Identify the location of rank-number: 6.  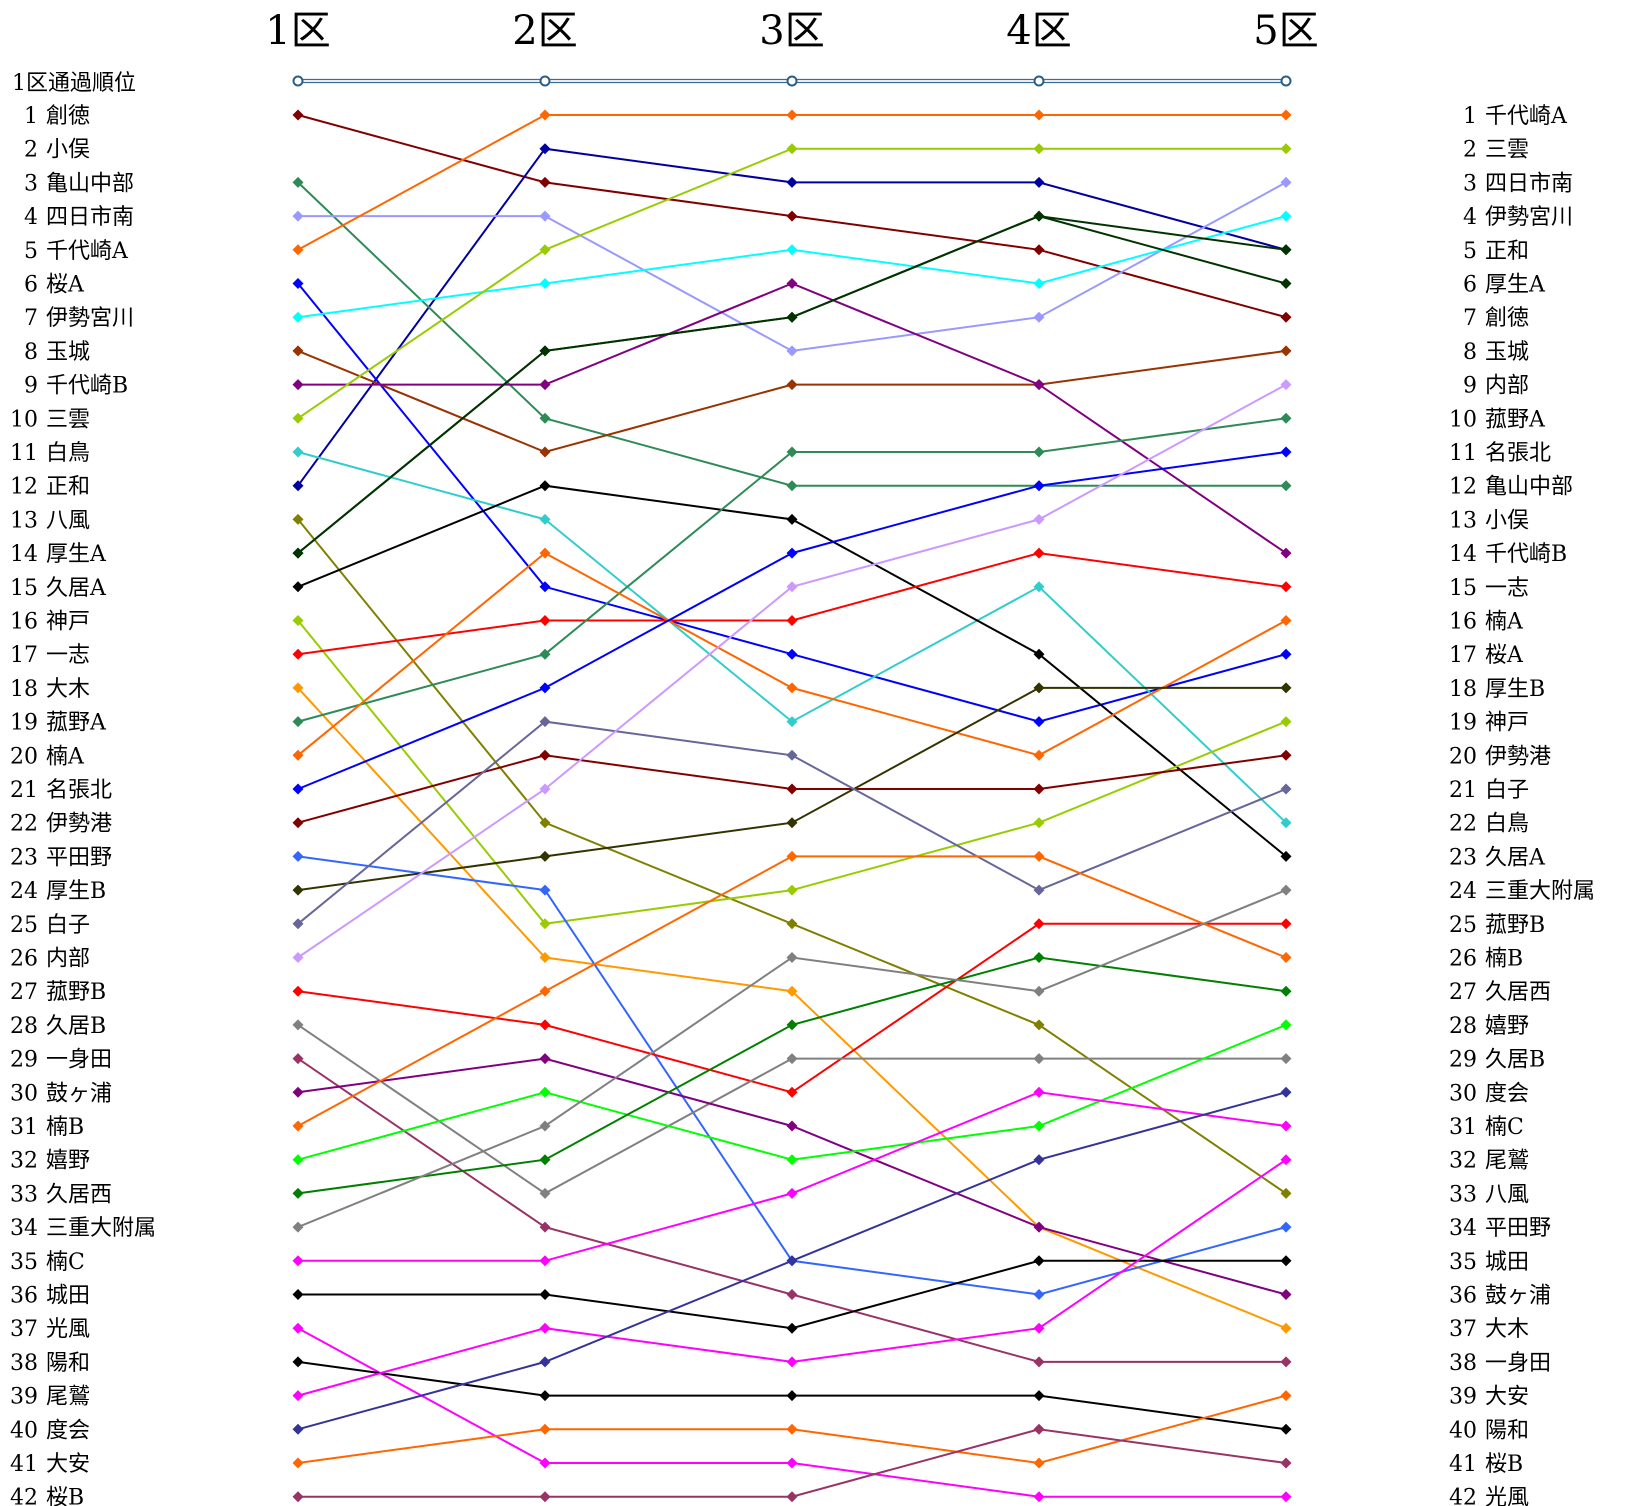
(31, 285).